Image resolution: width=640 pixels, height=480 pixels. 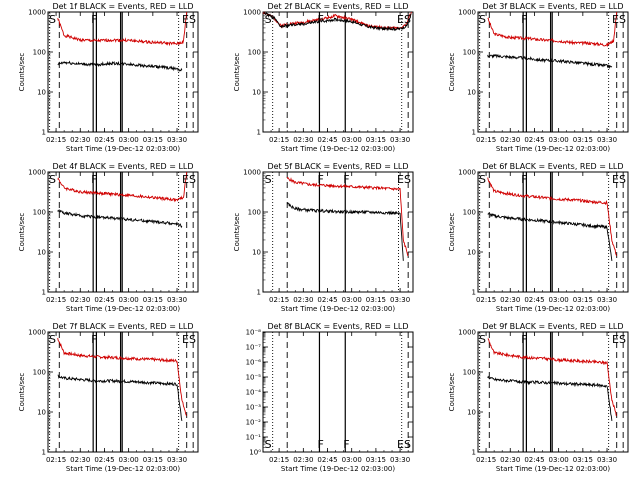 I want to click on panel-title: Det 2f BLACK = Events, RED = LLD, so click(x=337, y=6).